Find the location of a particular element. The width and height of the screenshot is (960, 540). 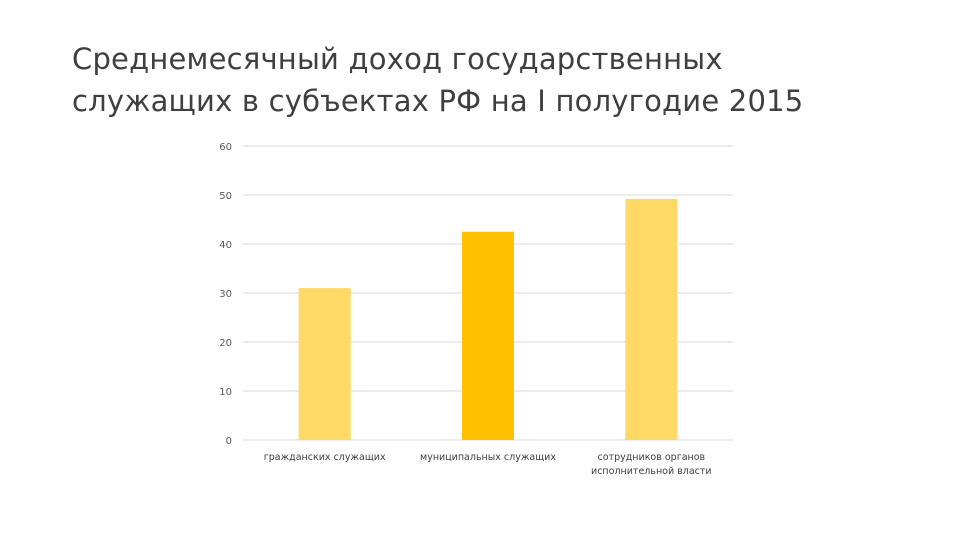

y-axis-ticks: 0 10 20 30 40 50 60 is located at coordinates (225, 294).